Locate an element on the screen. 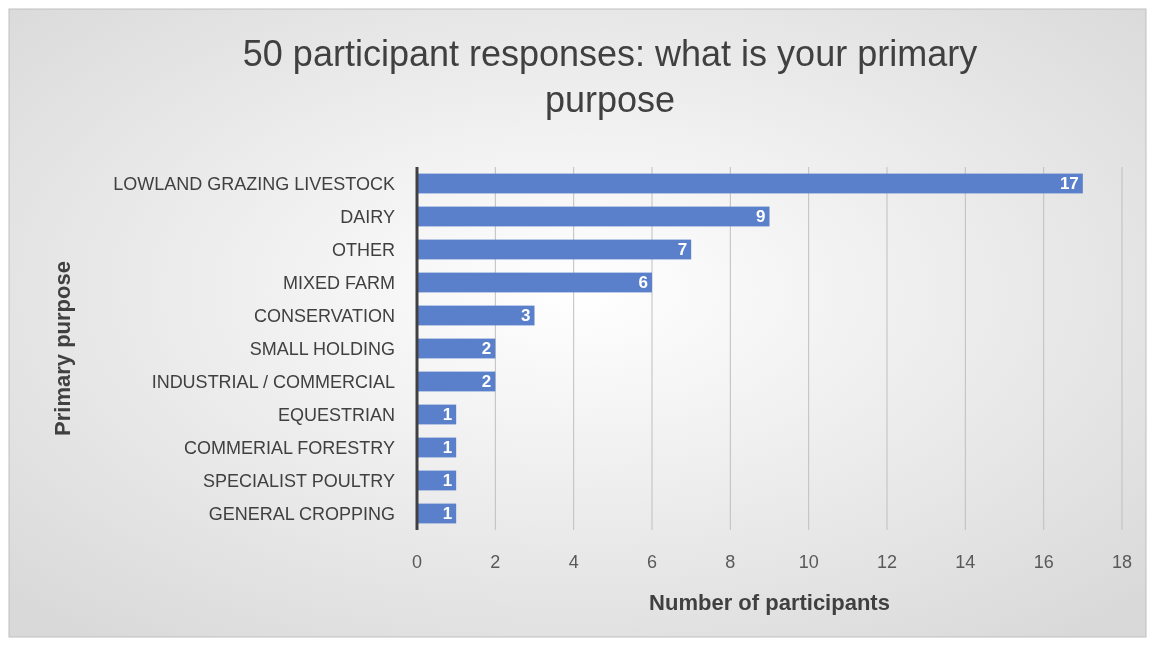 The width and height of the screenshot is (1155, 646). x-tick-label: 16 is located at coordinates (1043, 562).